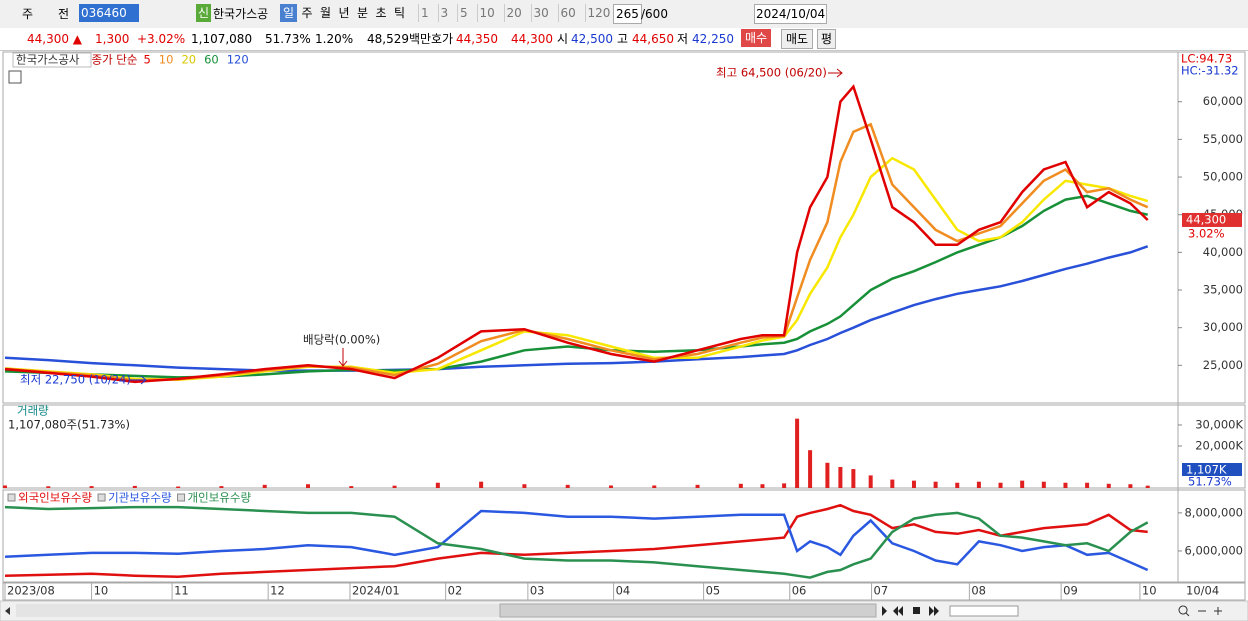 Image resolution: width=1248 pixels, height=621 pixels. I want to click on annotation-arrow, so click(343, 357).